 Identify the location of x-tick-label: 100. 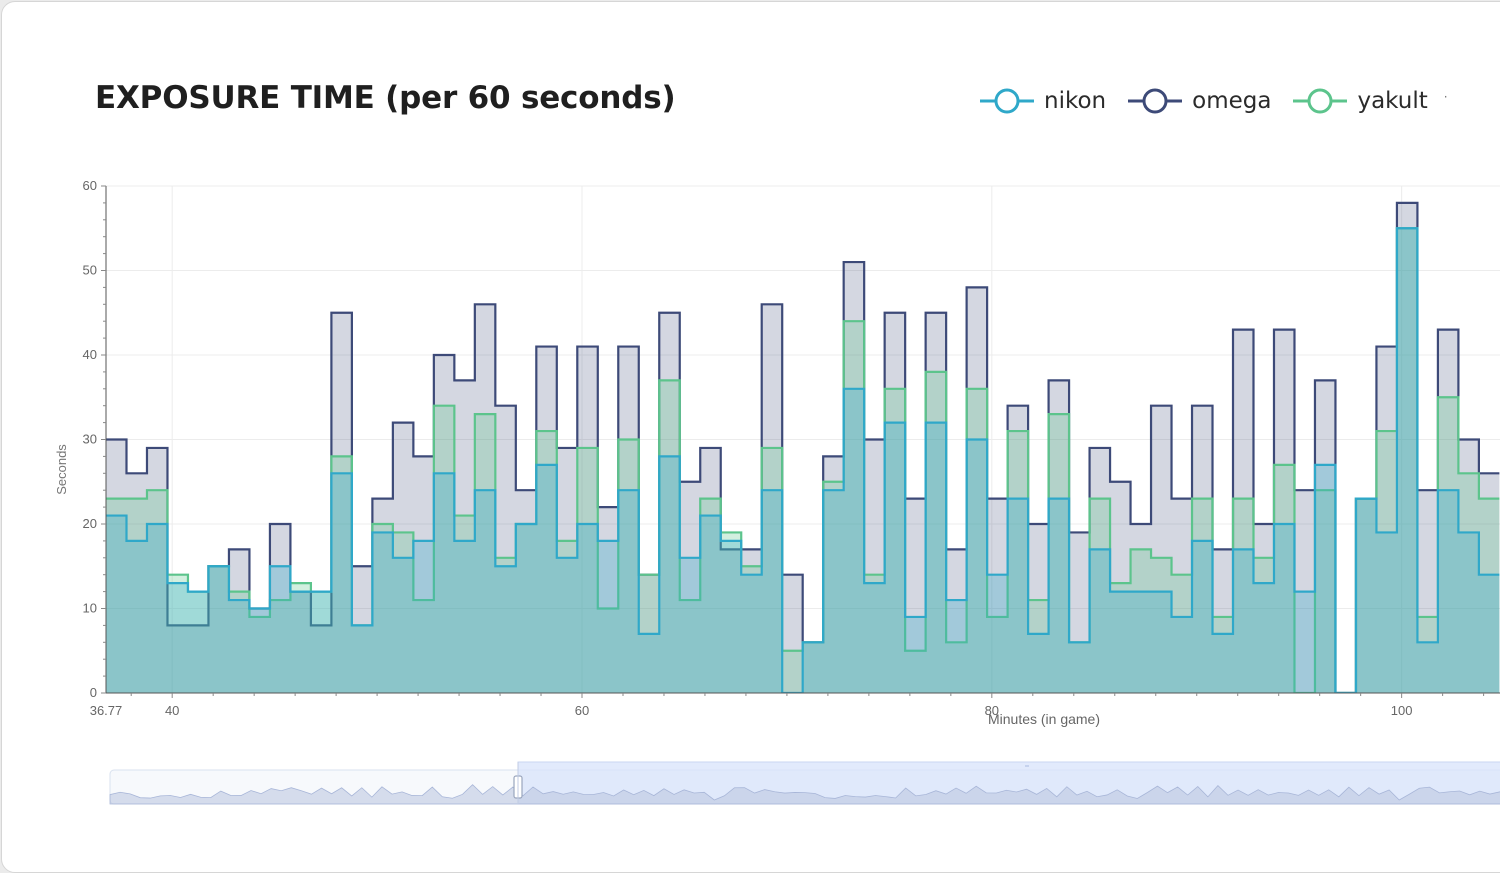
(1402, 710).